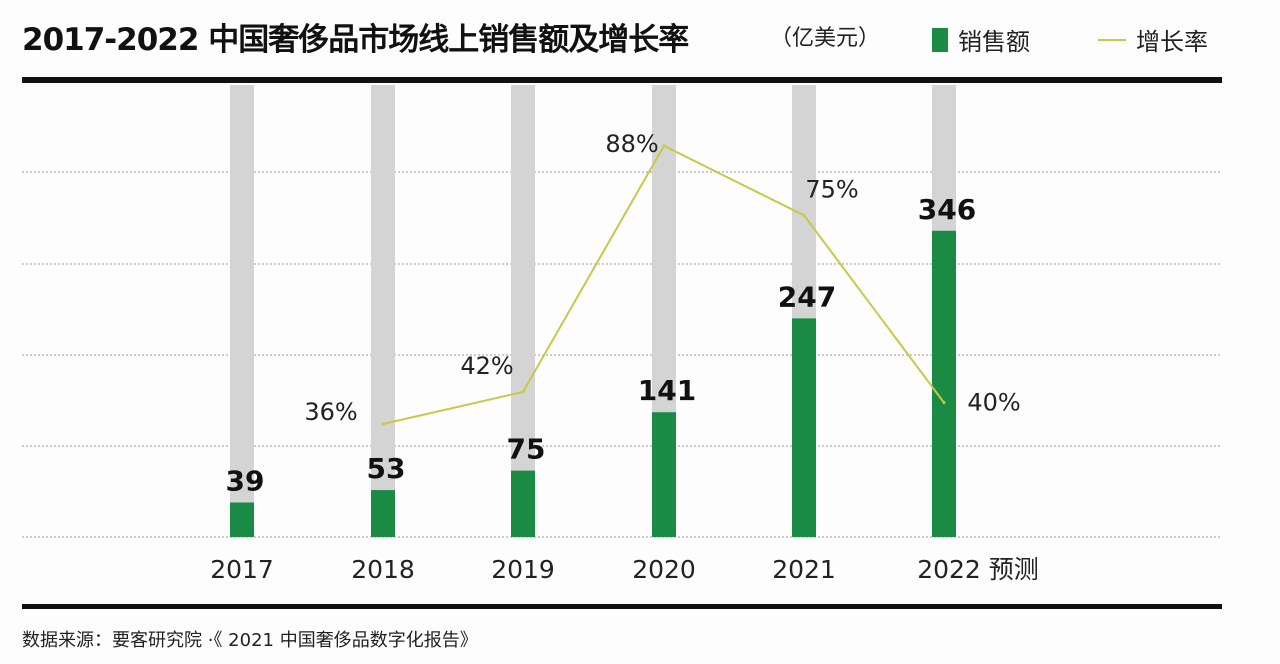 This screenshot has width=1280, height=664. I want to click on bottom-rule, so click(622, 606).